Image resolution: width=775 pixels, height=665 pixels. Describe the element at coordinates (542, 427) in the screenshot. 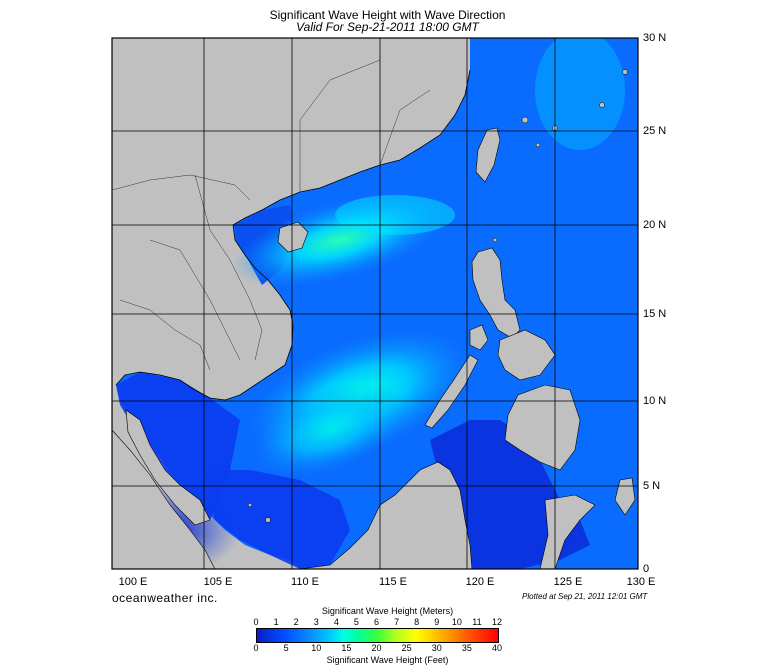

I see `land-mindanao` at that location.